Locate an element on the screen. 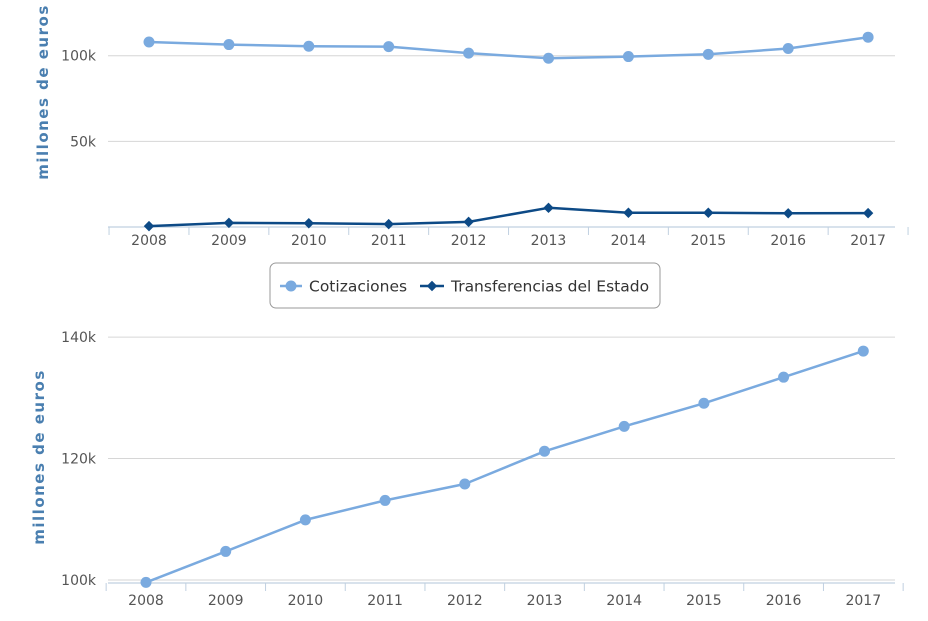 The image size is (928, 621). legend-box is located at coordinates (465, 285).